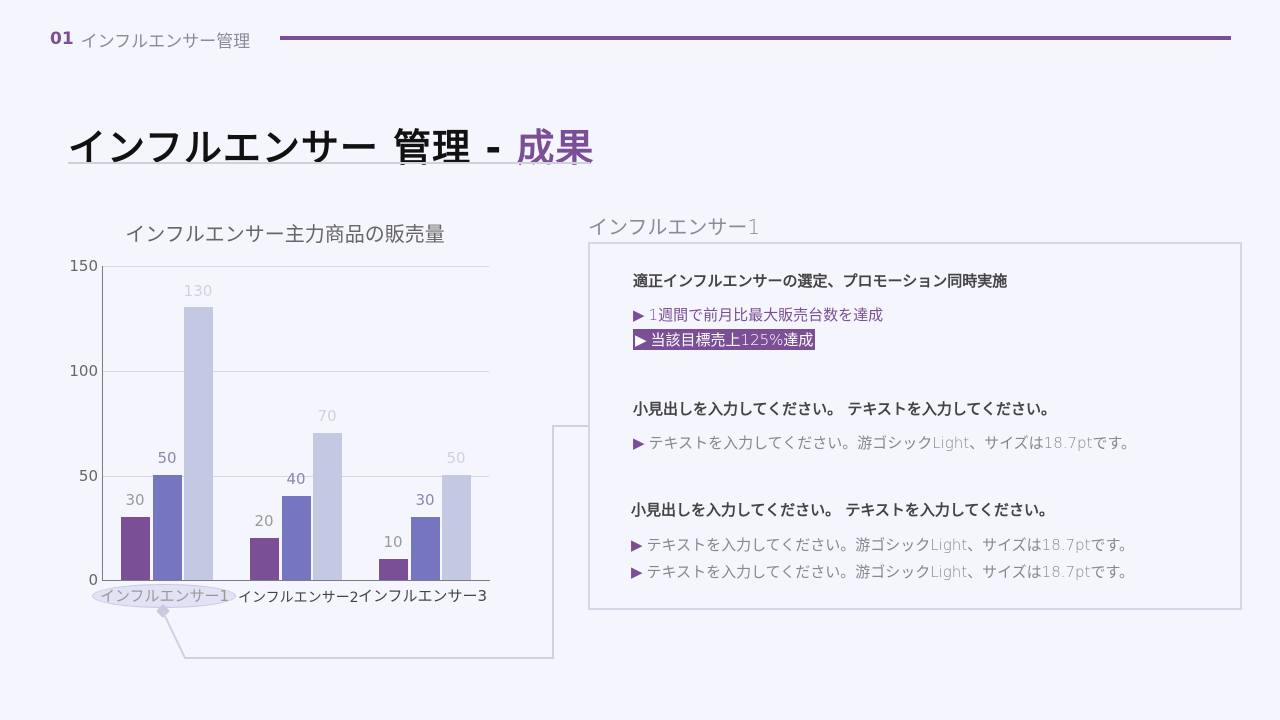 The width and height of the screenshot is (1280, 720). What do you see at coordinates (758, 315) in the screenshot?
I see `detail-bullet: ▶ 1週間で前月比最大販売台数を達成` at bounding box center [758, 315].